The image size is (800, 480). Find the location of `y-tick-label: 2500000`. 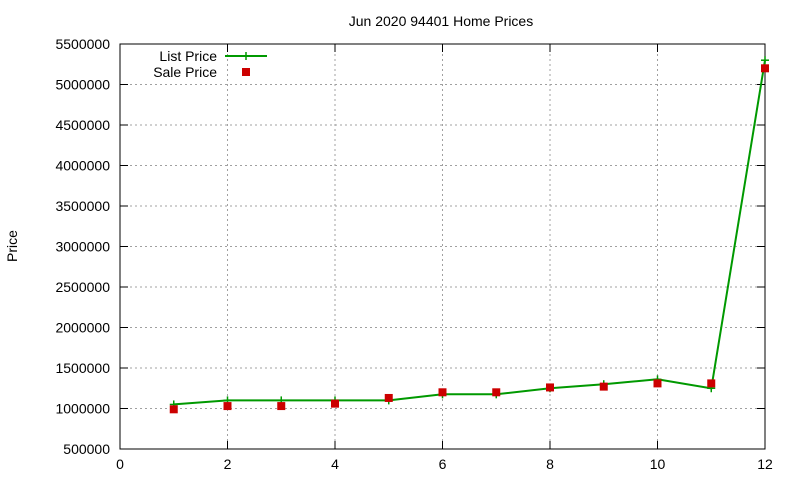

y-tick-label: 2500000 is located at coordinates (82, 287).